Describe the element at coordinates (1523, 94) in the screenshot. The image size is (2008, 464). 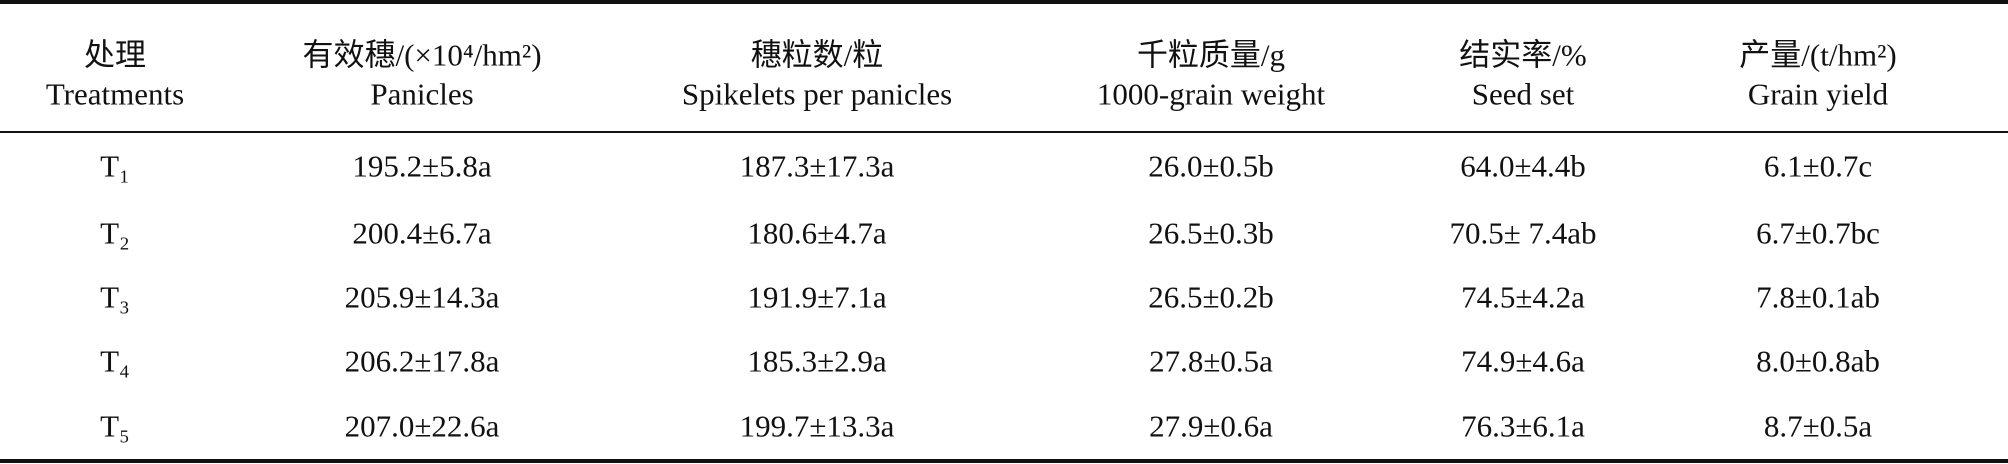
I see `header-en: Seed set` at that location.